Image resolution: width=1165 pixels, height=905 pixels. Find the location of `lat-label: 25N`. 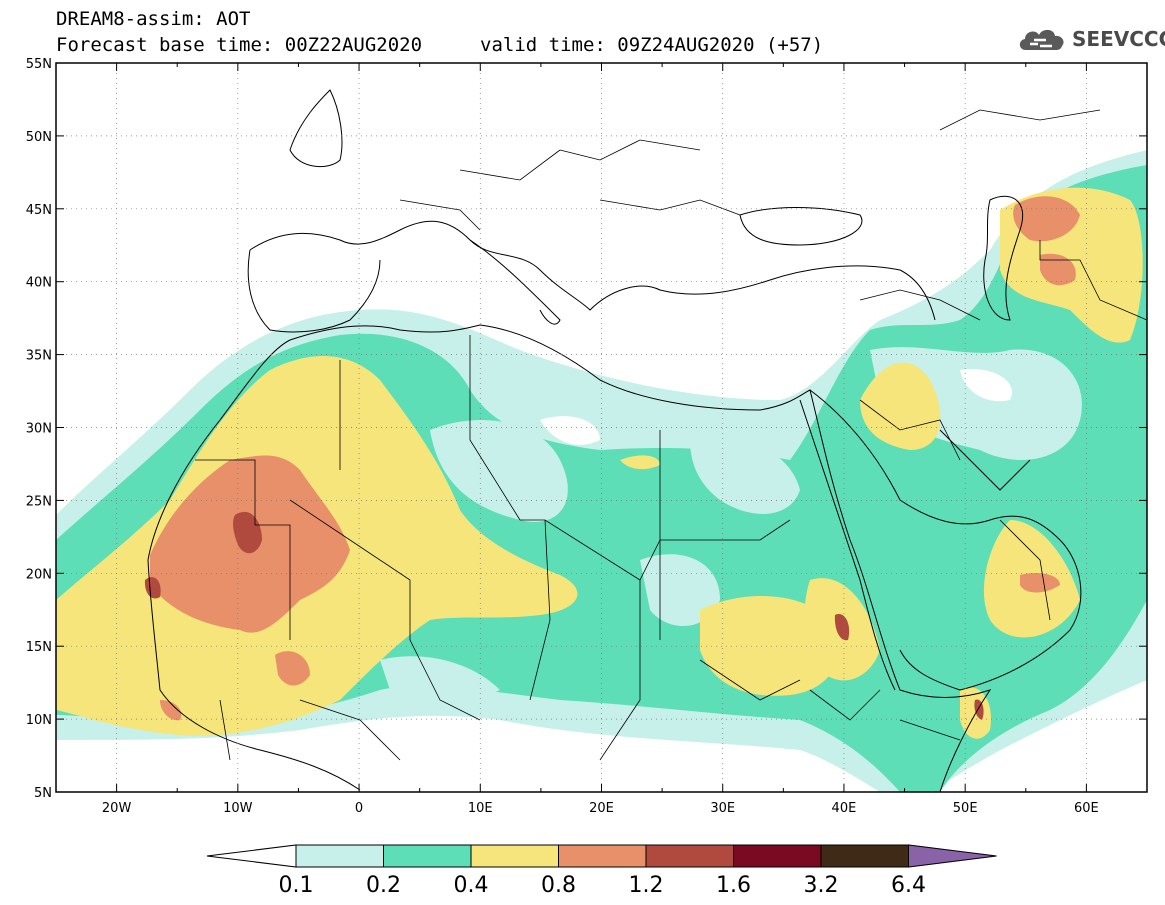

lat-label: 25N is located at coordinates (39, 501).